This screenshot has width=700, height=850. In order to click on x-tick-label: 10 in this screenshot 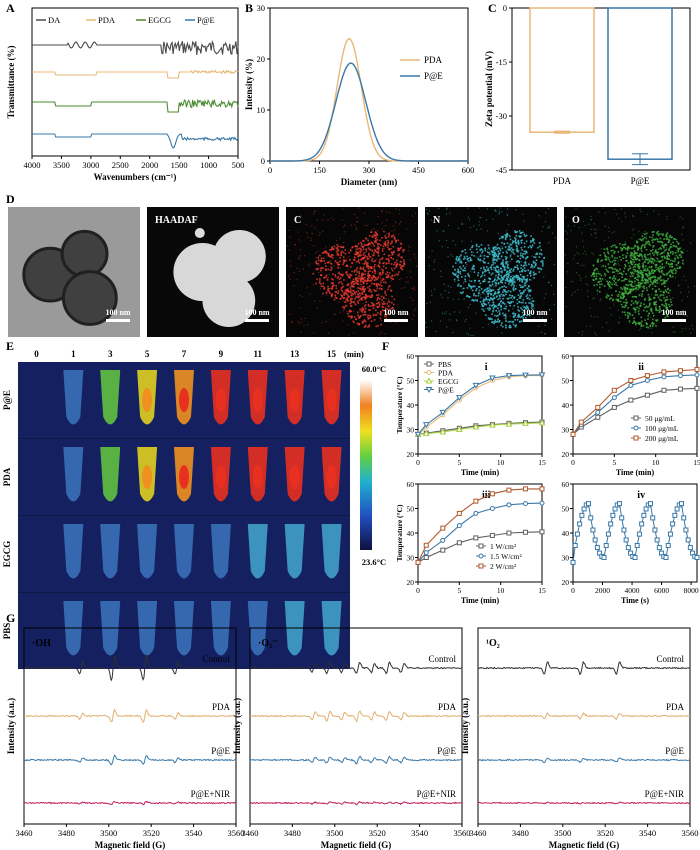, I will do `click(501, 462)`.